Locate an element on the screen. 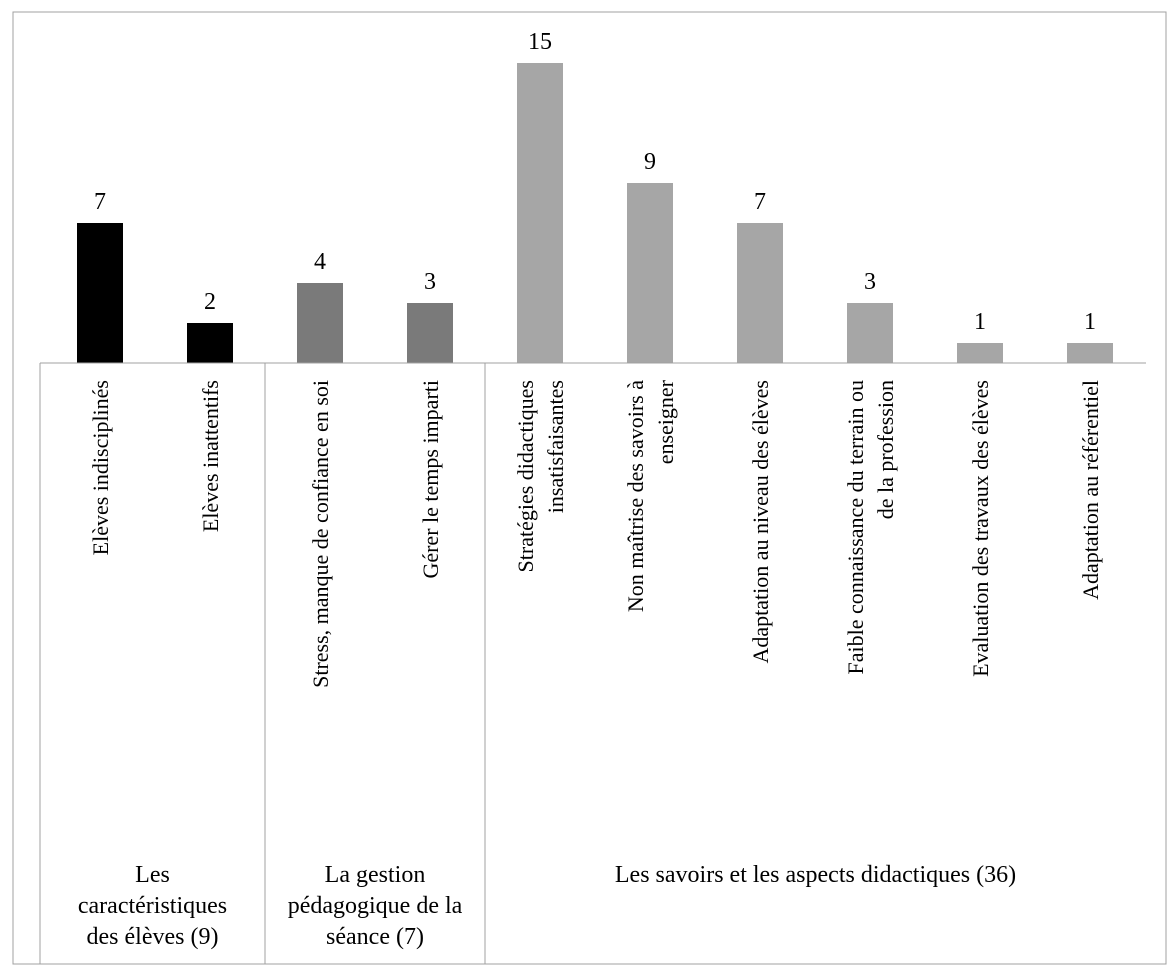 This screenshot has width=1168, height=975. category-label-line: Gérer le temps imparti is located at coordinates (430, 479).